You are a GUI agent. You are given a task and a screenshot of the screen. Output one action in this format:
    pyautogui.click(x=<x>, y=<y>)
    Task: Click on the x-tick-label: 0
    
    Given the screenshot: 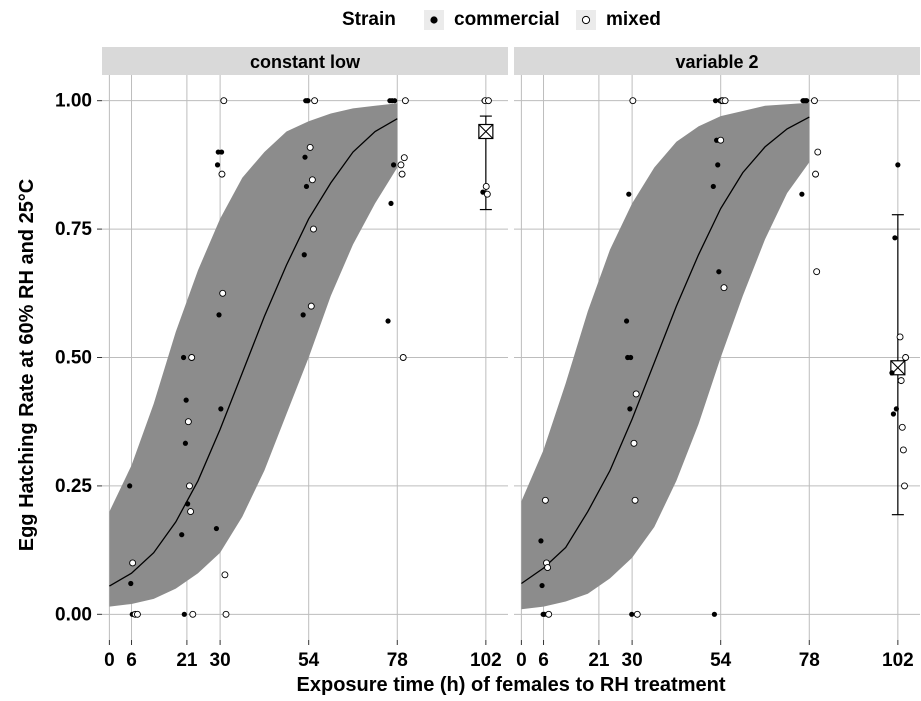 What is the action you would take?
    pyautogui.click(x=109, y=660)
    